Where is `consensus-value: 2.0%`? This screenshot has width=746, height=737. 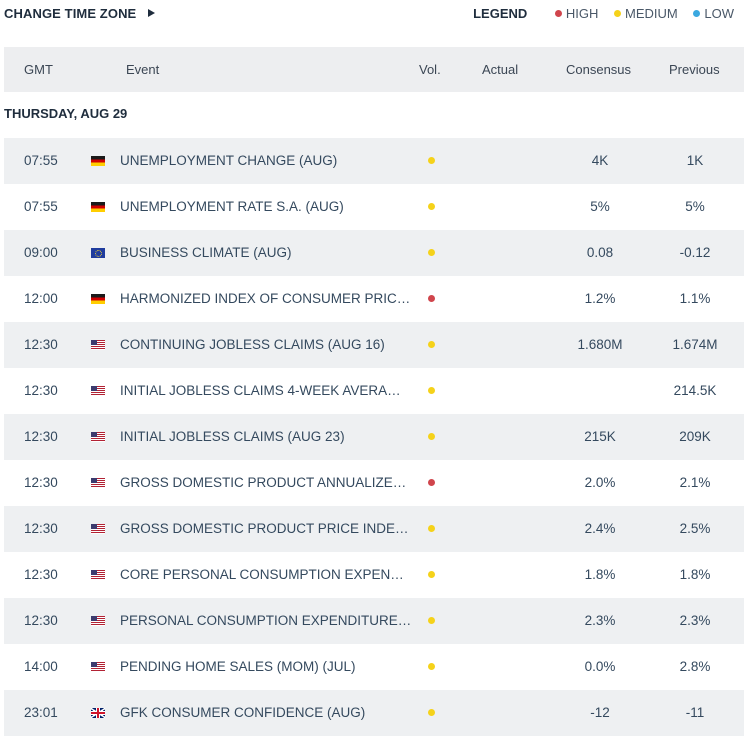
consensus-value: 2.0% is located at coordinates (600, 482).